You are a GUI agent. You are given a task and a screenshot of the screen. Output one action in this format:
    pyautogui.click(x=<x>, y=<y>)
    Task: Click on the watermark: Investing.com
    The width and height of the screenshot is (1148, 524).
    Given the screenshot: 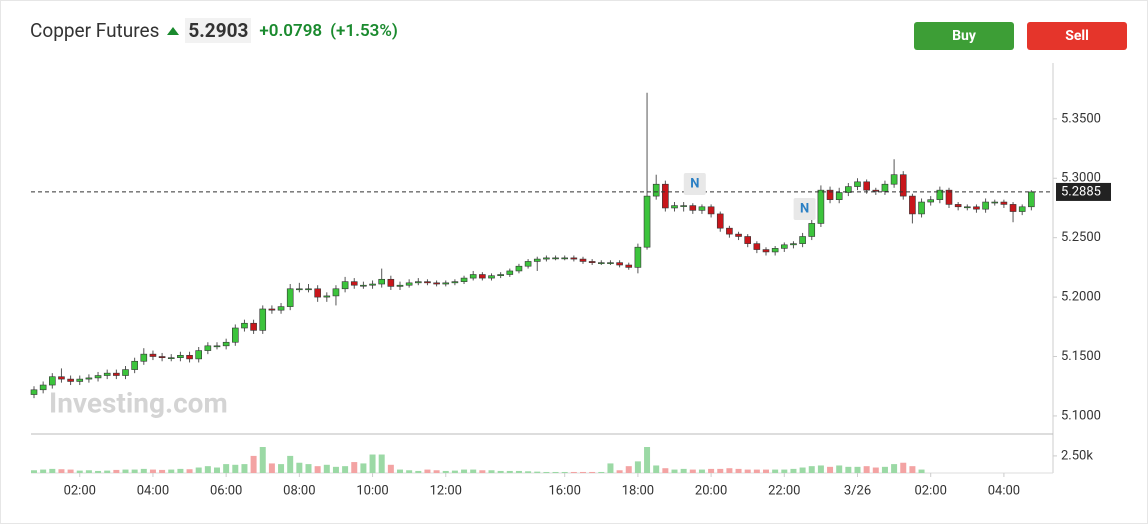 What is the action you would take?
    pyautogui.click(x=138, y=402)
    